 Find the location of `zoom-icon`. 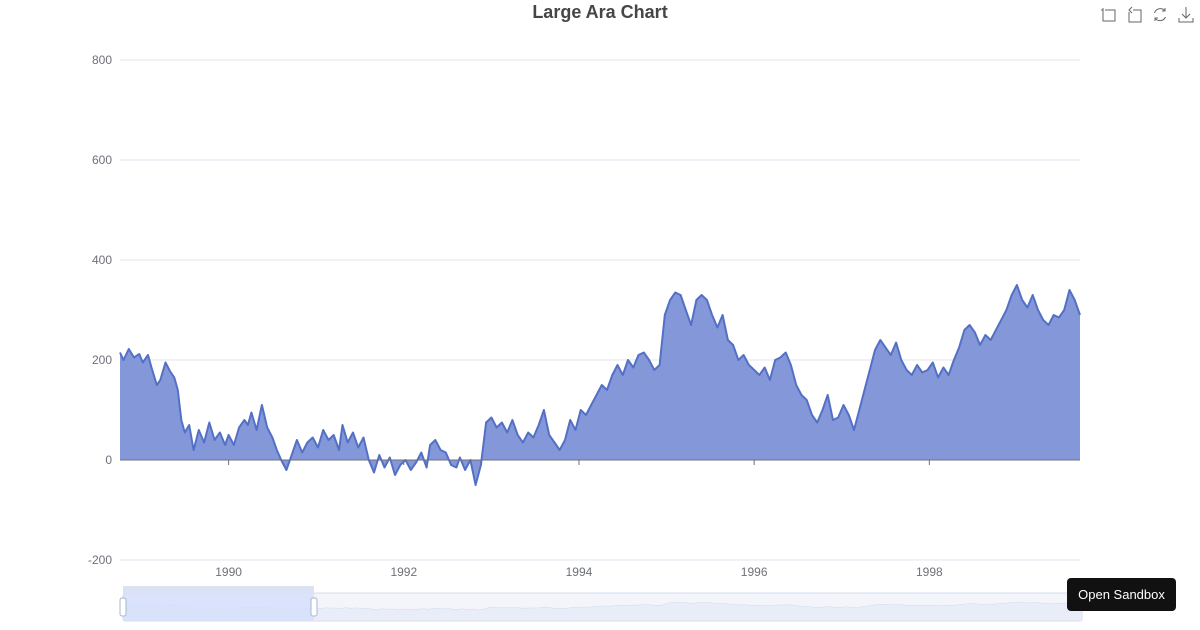

zoom-icon is located at coordinates (1108, 15).